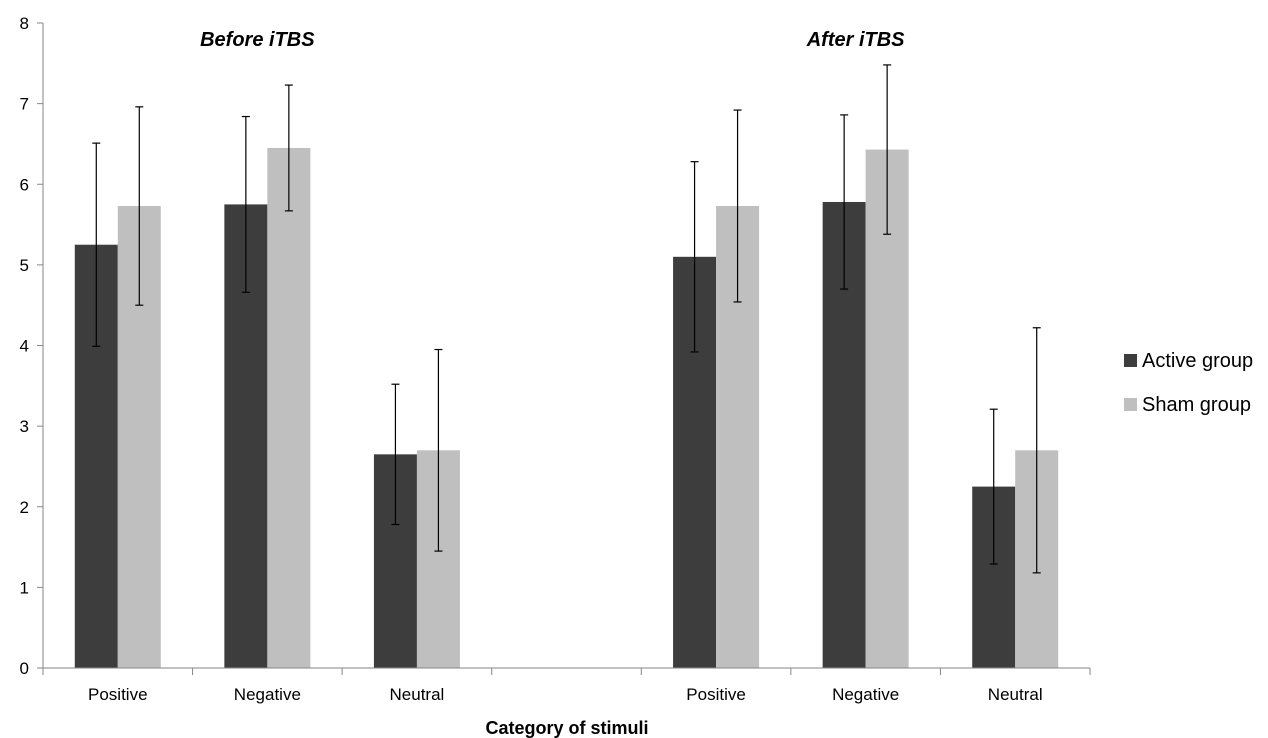  Describe the element at coordinates (24, 587) in the screenshot. I see `y-tick-label: 1` at that location.